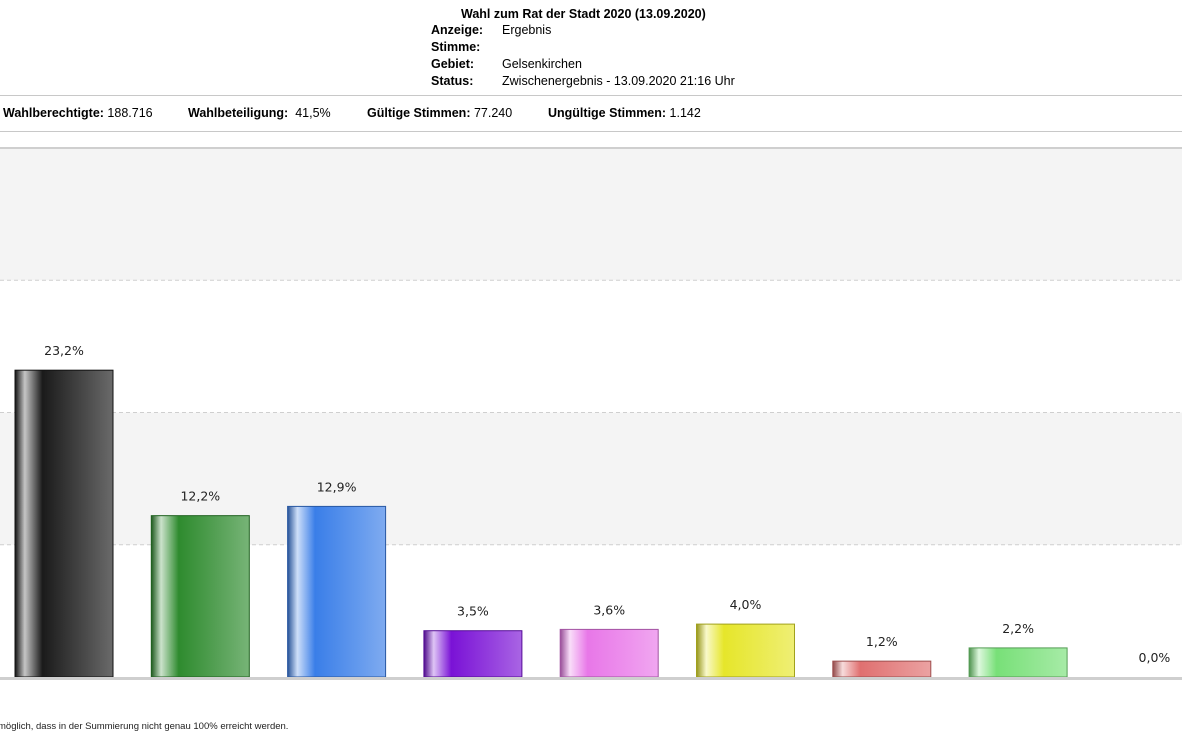  I want to click on bar-afd, so click(337, 591).